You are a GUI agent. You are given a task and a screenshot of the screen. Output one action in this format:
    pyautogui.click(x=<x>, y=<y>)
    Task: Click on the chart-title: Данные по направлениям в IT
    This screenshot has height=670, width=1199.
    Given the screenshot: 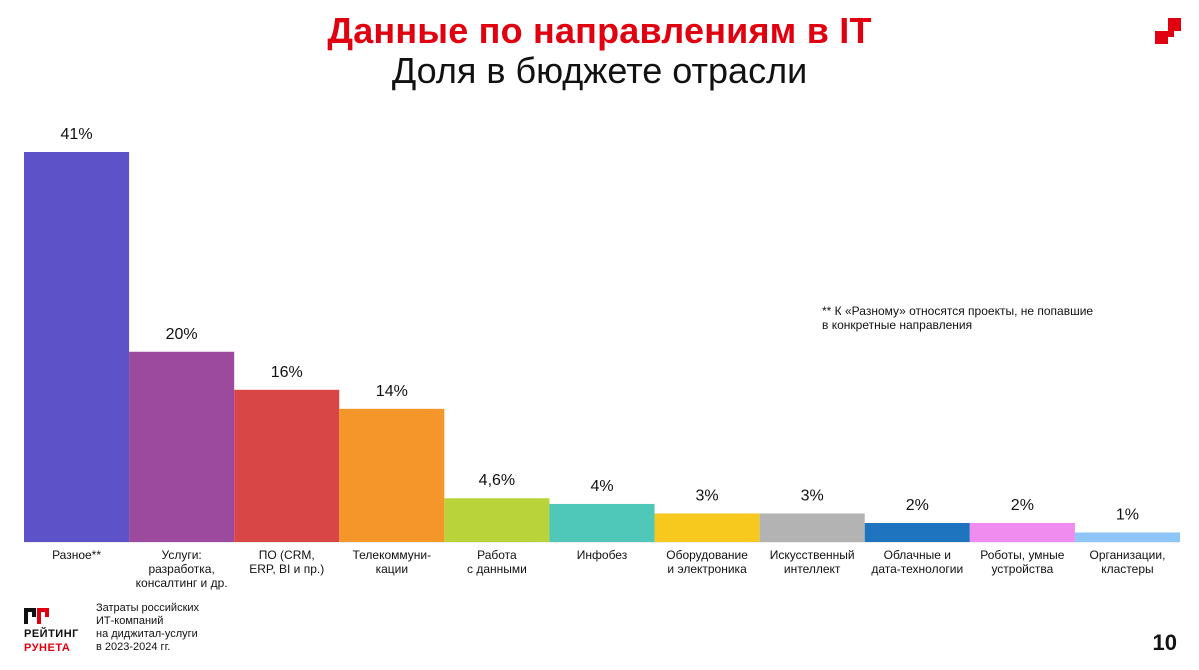 What is the action you would take?
    pyautogui.click(x=599, y=30)
    